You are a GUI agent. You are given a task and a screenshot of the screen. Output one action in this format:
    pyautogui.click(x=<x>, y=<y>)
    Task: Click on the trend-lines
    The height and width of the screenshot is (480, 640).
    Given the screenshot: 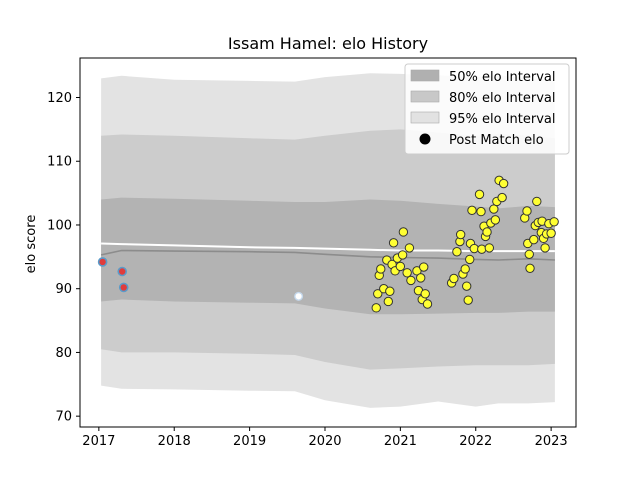 What is the action you would take?
    pyautogui.click(x=327, y=251)
    